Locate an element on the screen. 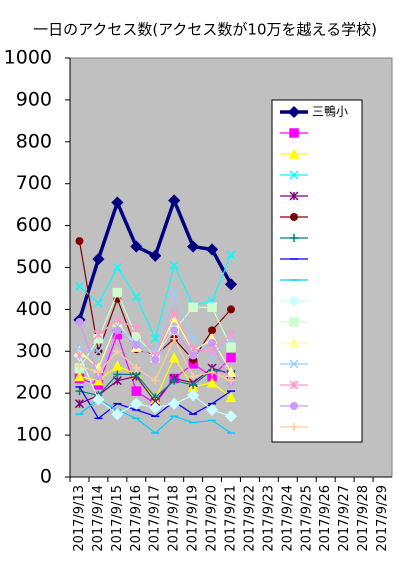 The height and width of the screenshot is (588, 405). x-tick-label: 2017/9/29 is located at coordinates (382, 518).